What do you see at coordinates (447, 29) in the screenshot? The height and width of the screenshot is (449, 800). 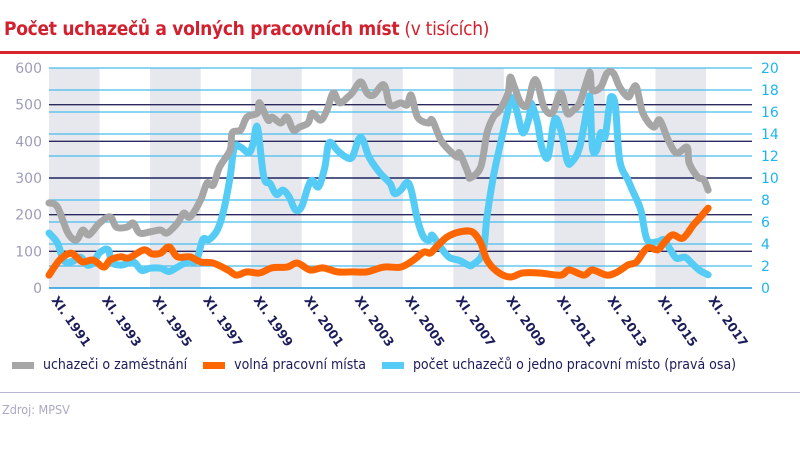 I see `chart-title-sub: (v tisících)` at bounding box center [447, 29].